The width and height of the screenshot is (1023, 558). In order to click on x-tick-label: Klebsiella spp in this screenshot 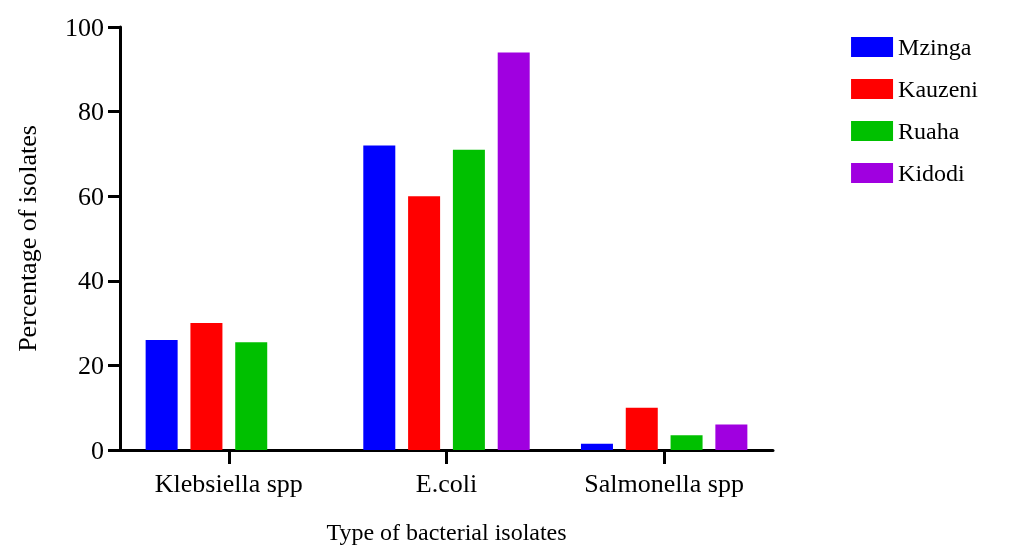, I will do `click(228, 483)`.